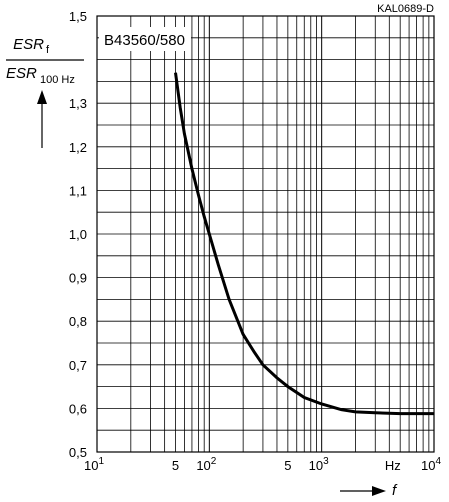 Image resolution: width=449 pixels, height=502 pixels. Describe the element at coordinates (78, 190) in the screenshot. I see `y-tick-label: 1,1` at that location.